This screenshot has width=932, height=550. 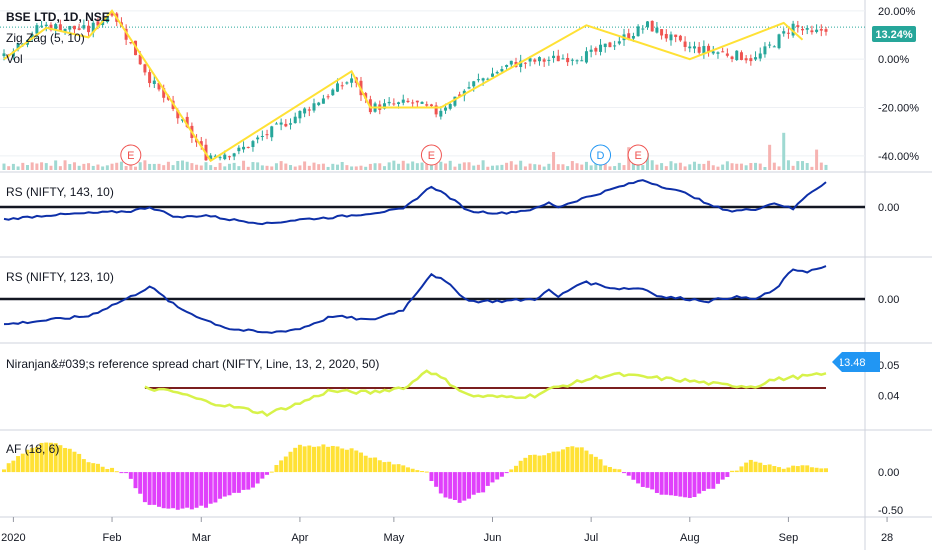 What do you see at coordinates (493, 538) in the screenshot?
I see `time-tick-label: Jun` at bounding box center [493, 538].